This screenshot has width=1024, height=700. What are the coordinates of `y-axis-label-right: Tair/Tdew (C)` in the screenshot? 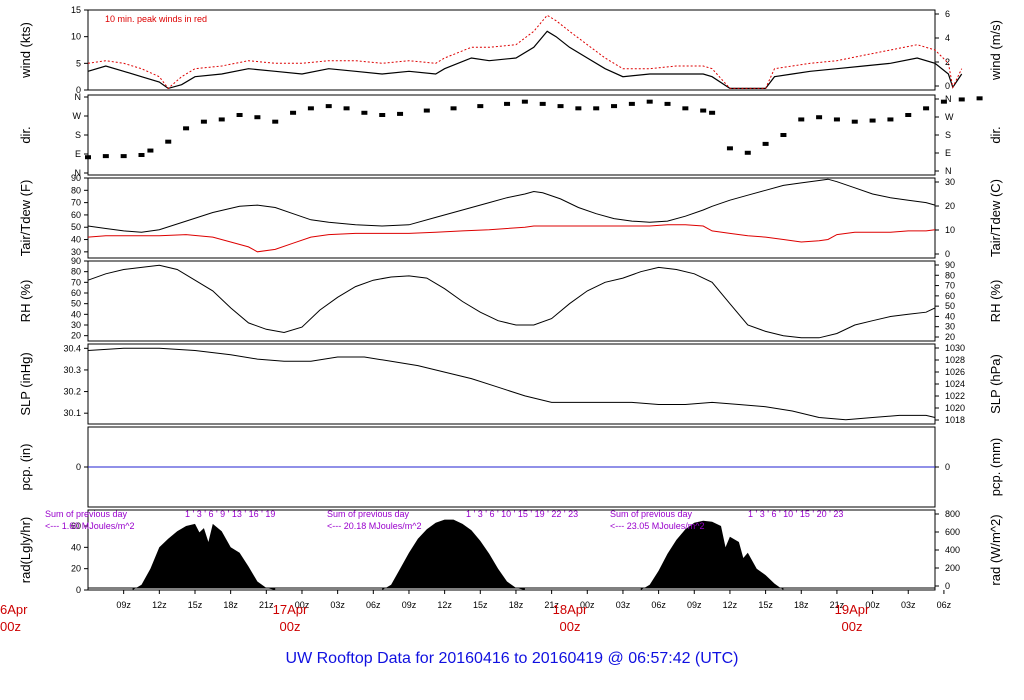 It's located at (995, 218).